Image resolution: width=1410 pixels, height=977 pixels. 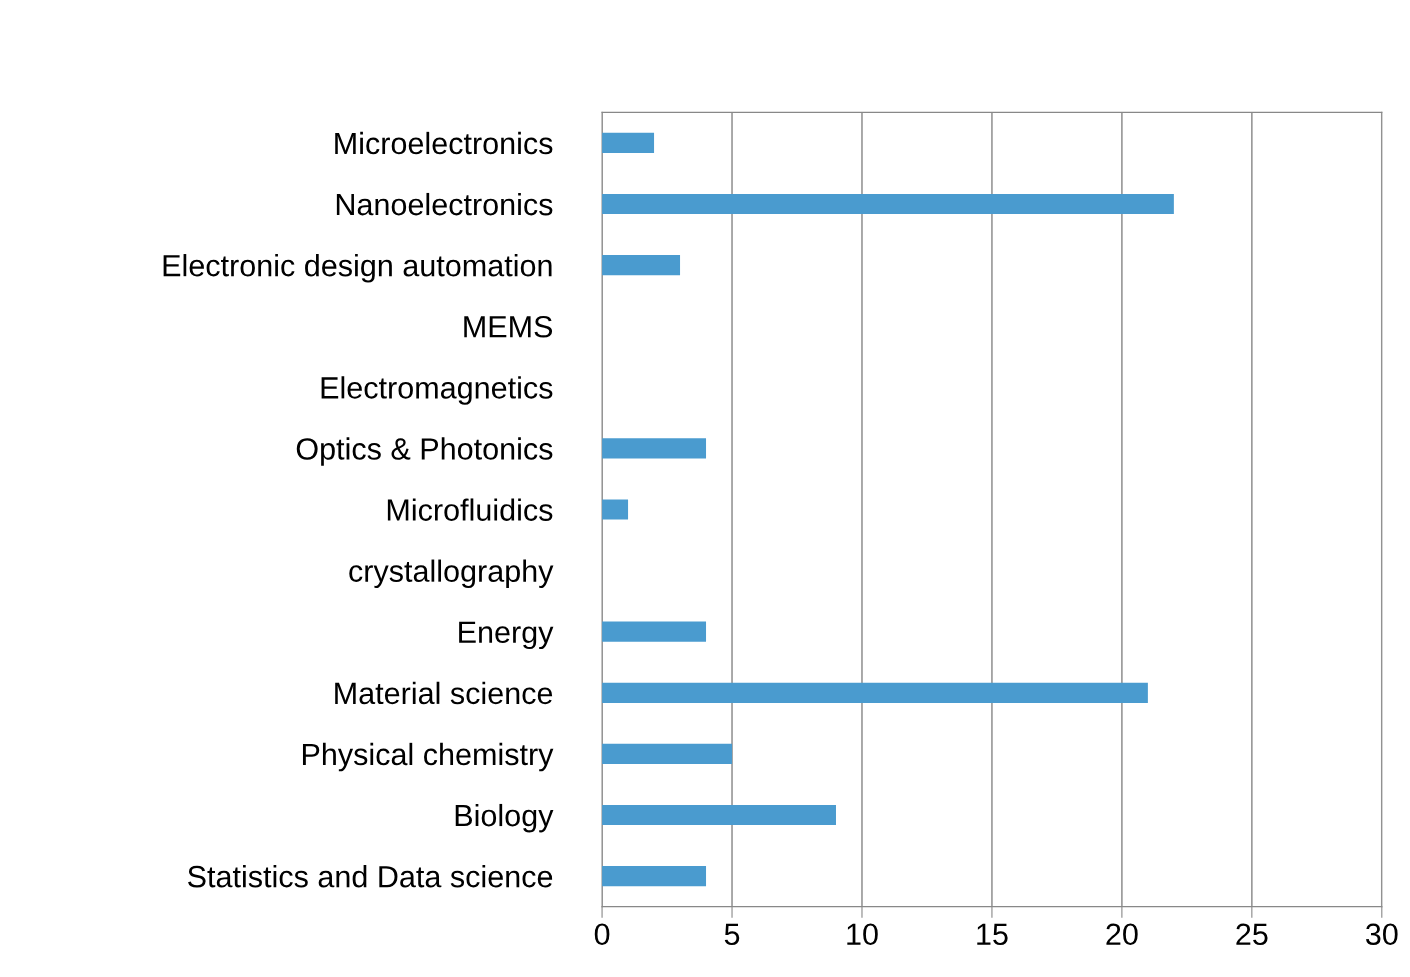 What do you see at coordinates (437, 390) in the screenshot?
I see `y-tick-label: Electromagnetics` at bounding box center [437, 390].